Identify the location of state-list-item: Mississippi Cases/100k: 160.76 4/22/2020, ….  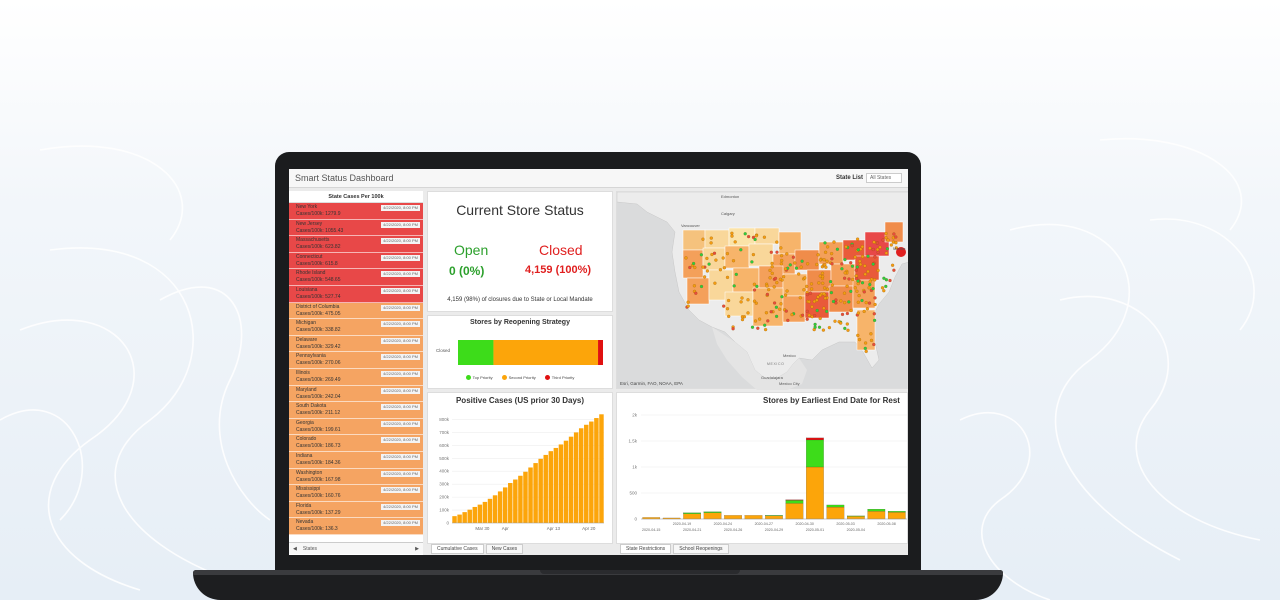
(356, 493).